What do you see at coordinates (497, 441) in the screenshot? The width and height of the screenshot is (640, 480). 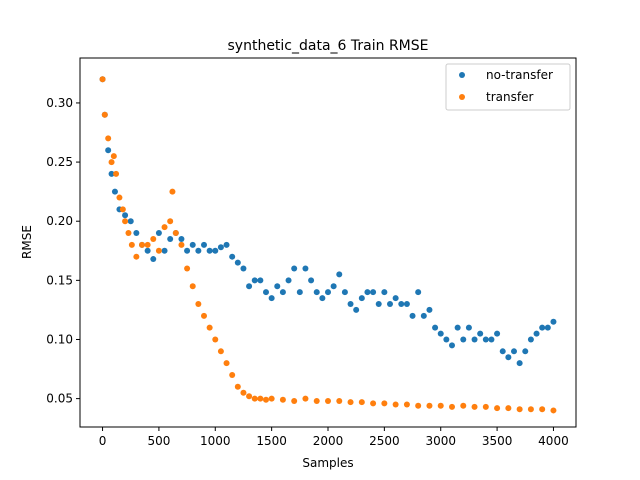 I see `x-tick-label: 3500` at bounding box center [497, 441].